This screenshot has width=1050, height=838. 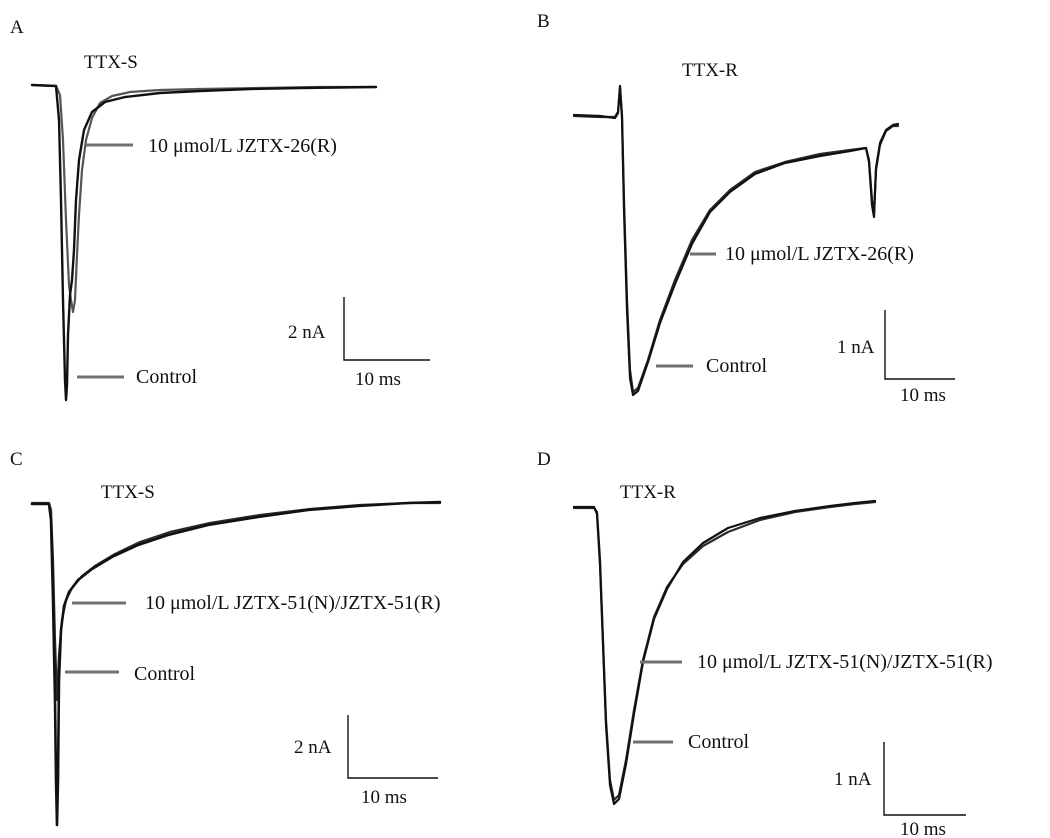 I want to click on panel-b-current-type: TTX-R, so click(x=710, y=70).